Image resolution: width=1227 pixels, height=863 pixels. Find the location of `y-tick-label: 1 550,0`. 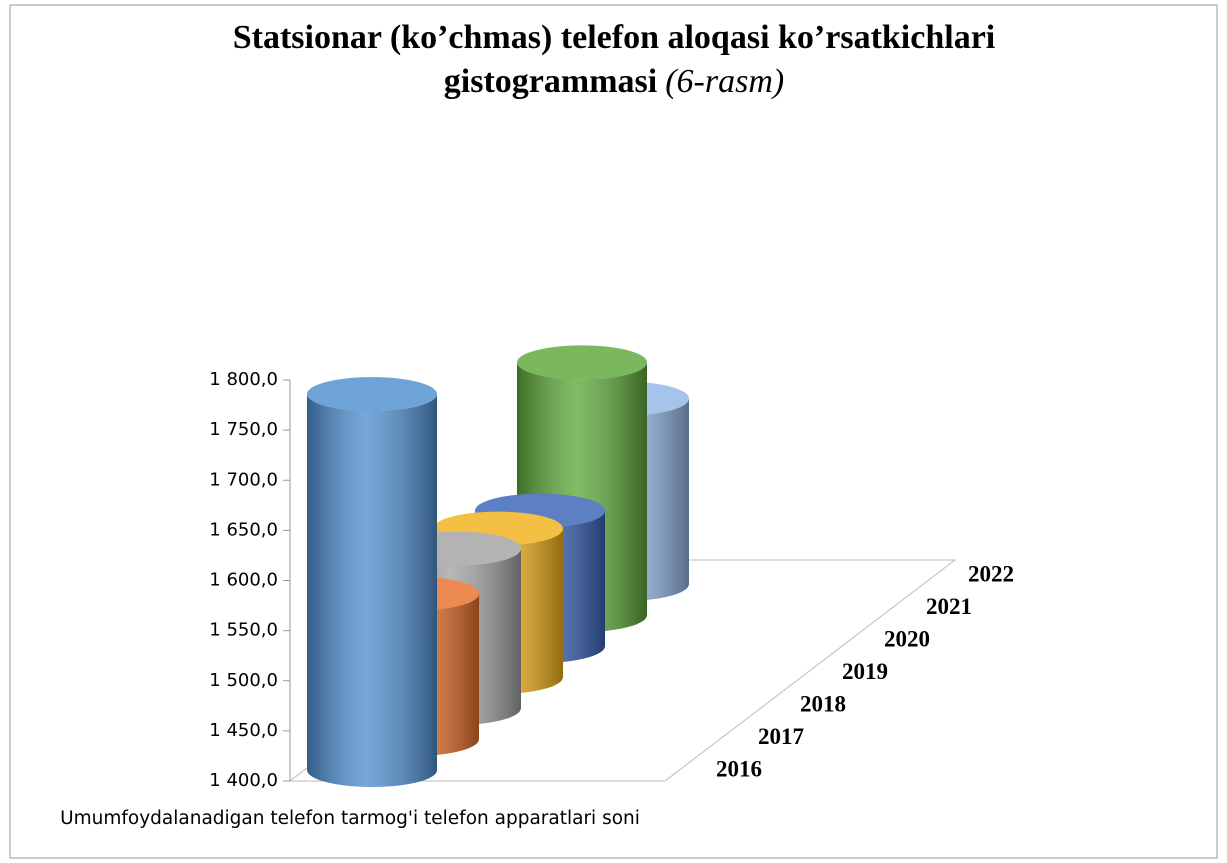

y-tick-label: 1 550,0 is located at coordinates (243, 630).